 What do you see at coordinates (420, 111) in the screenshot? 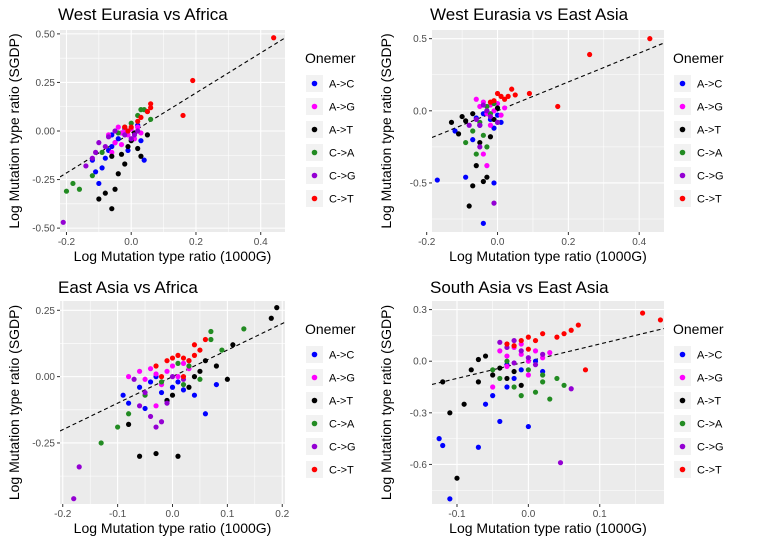
I see `y-tick-label: 0.0` at bounding box center [420, 111].